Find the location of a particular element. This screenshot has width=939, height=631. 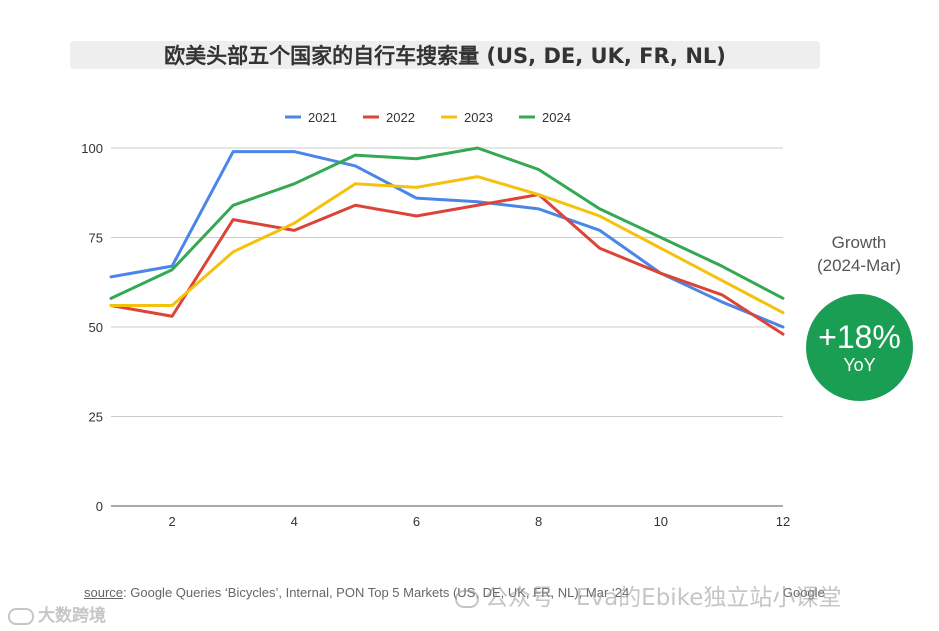

legend-label-2024: 2024 is located at coordinates (556, 117).